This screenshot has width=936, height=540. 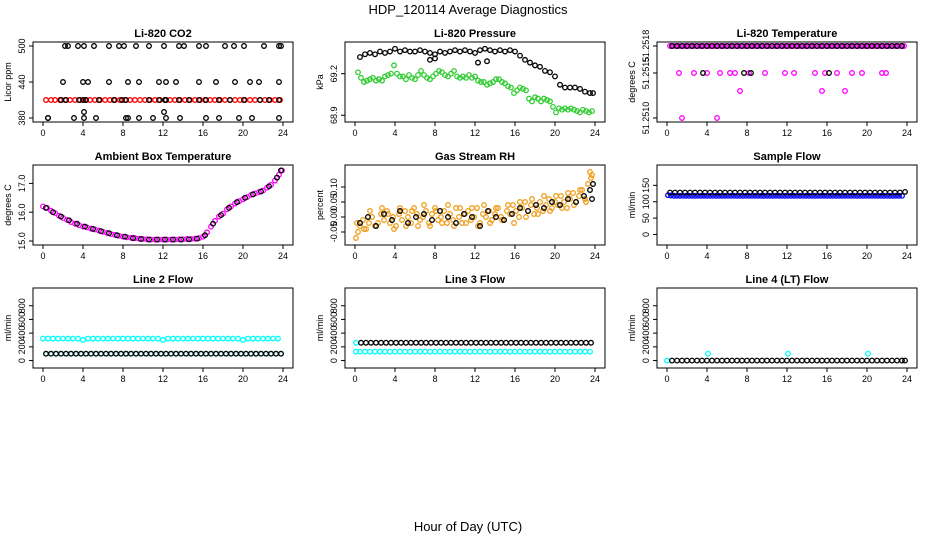 What do you see at coordinates (646, 201) in the screenshot?
I see `y-tick-label: 100` at bounding box center [646, 201].